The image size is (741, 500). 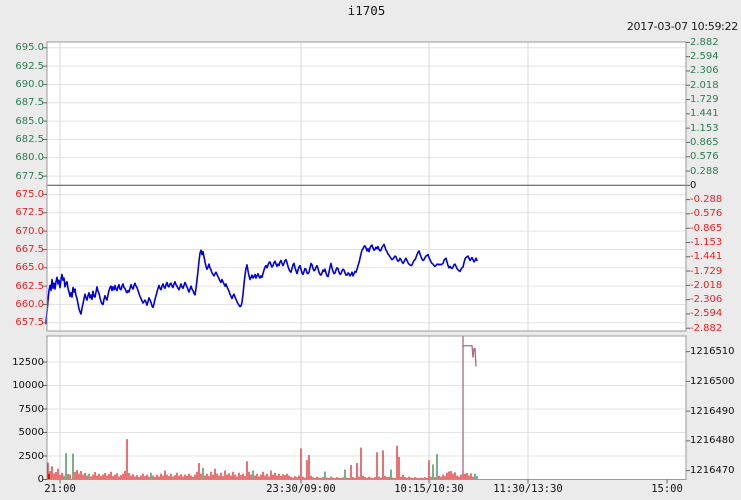 What do you see at coordinates (706, 242) in the screenshot?
I see `percent-axis-label: -1.153` at bounding box center [706, 242].